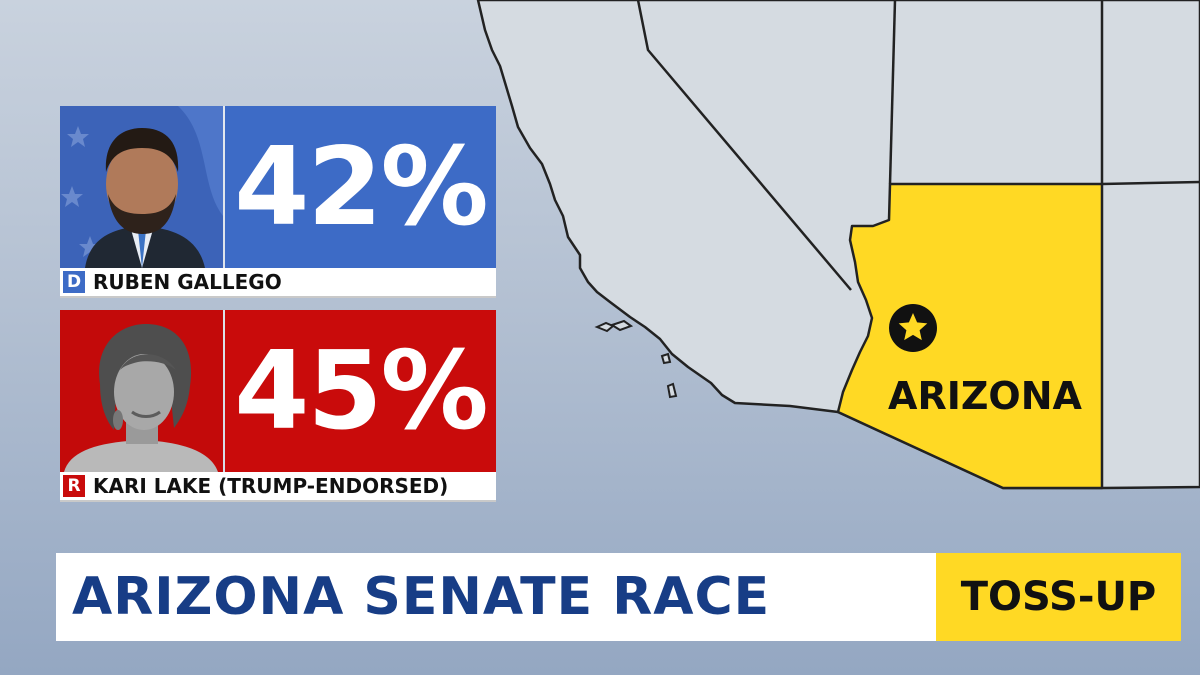 The image size is (1200, 675). What do you see at coordinates (74, 486) in the screenshot?
I see `party-badge-republican: R` at bounding box center [74, 486].